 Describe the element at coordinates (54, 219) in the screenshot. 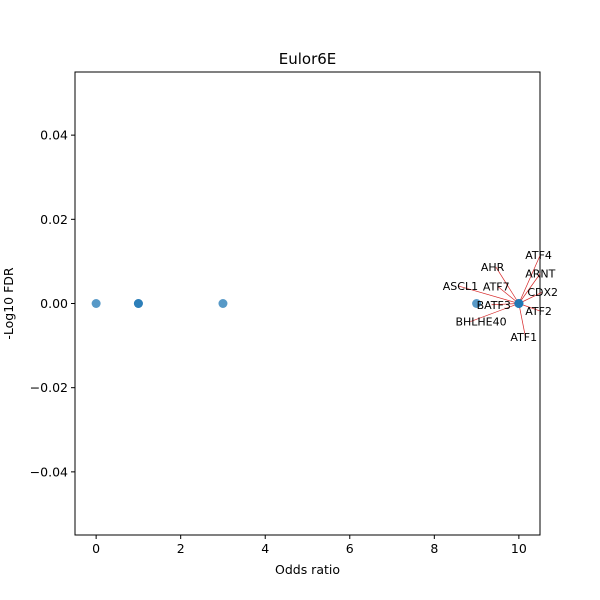

I see `y-tick-label: 0.02` at that location.